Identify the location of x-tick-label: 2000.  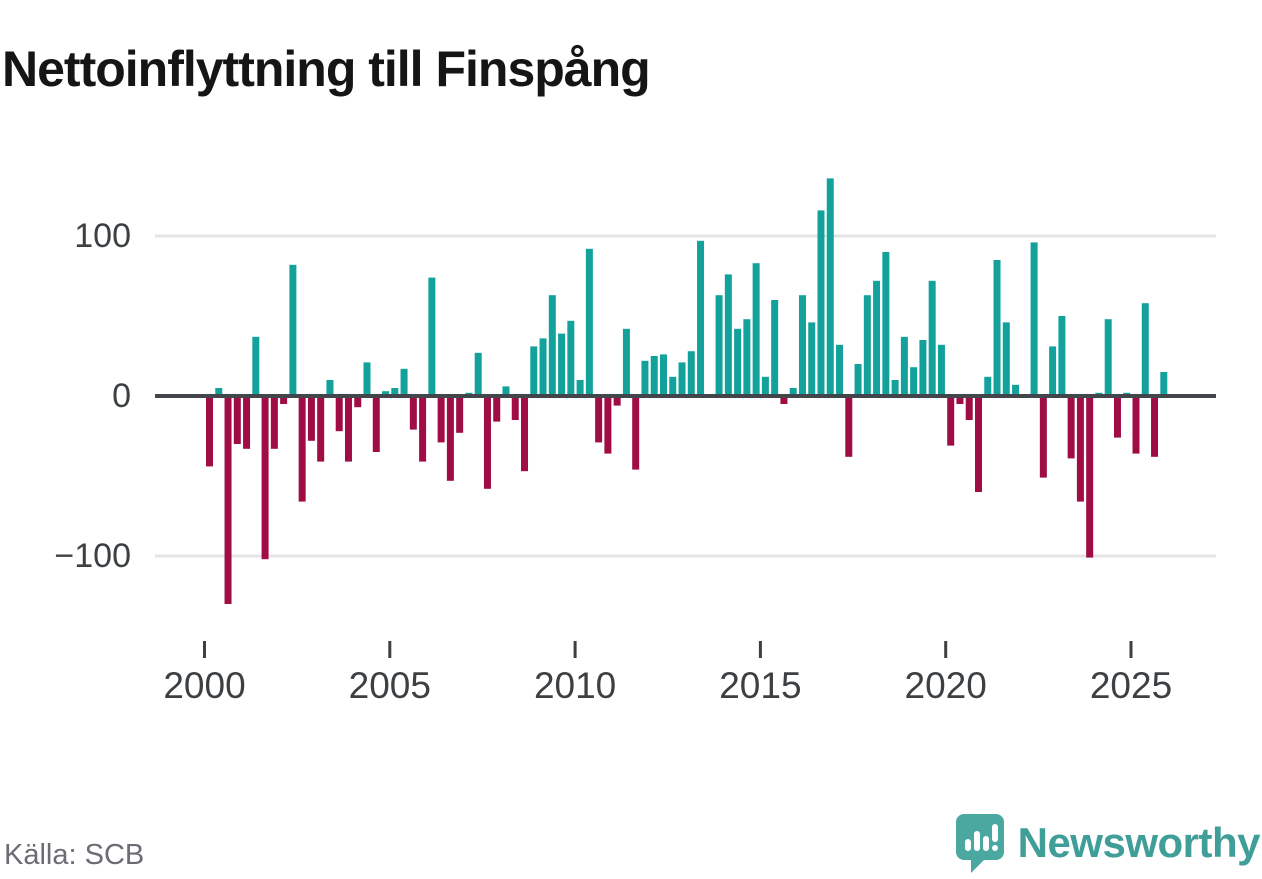
(204, 685).